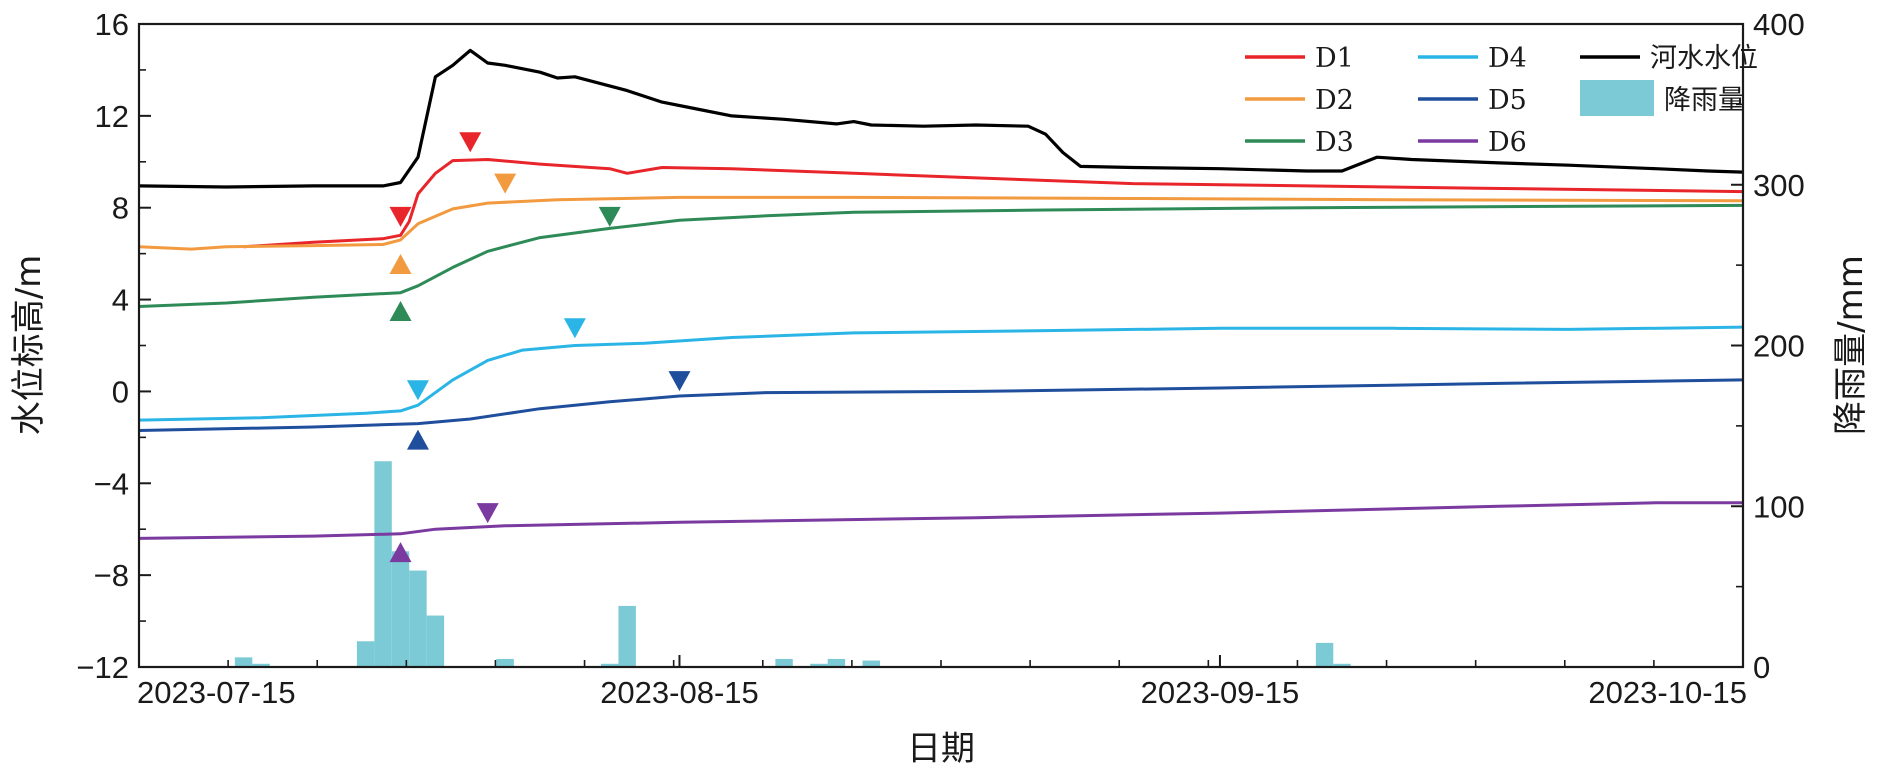 The width and height of the screenshot is (1890, 772). What do you see at coordinates (941, 405) in the screenshot?
I see `series-line-D5` at bounding box center [941, 405].